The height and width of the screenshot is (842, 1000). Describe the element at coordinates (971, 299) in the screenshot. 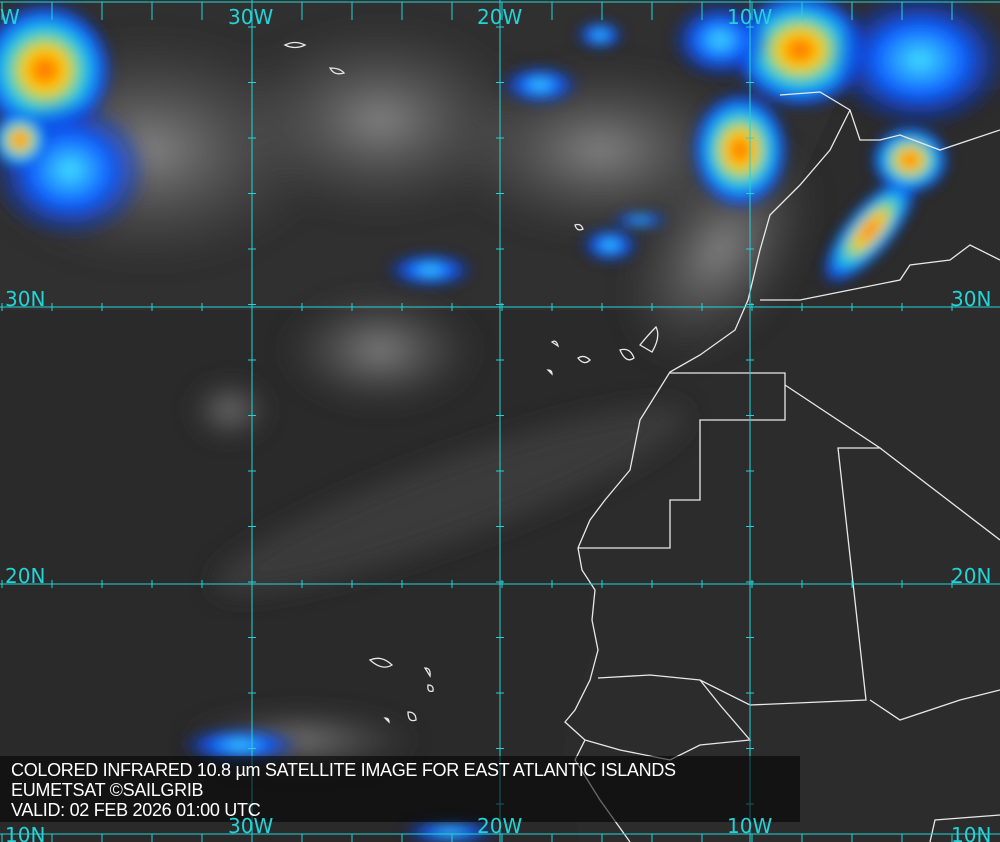

I see `lat-label-30n-right: 30N` at that location.